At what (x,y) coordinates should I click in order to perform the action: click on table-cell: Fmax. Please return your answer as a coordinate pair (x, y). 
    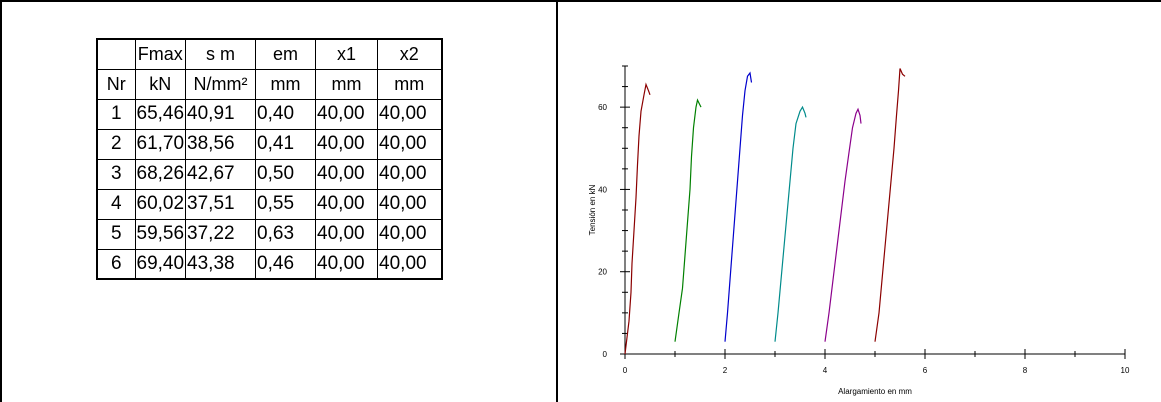
    Looking at the image, I should click on (160, 54).